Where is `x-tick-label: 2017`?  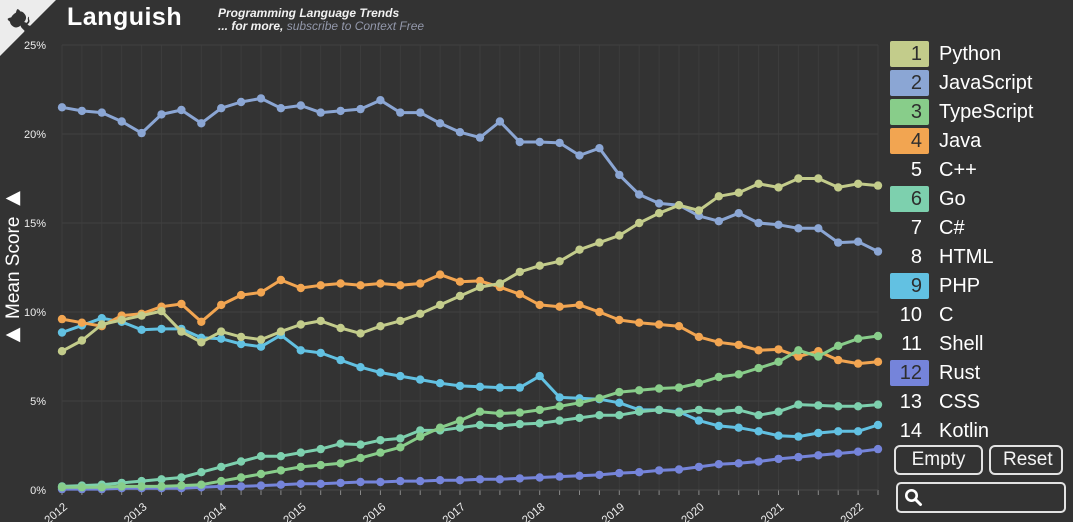 x-tick-label: 2017 is located at coordinates (454, 511).